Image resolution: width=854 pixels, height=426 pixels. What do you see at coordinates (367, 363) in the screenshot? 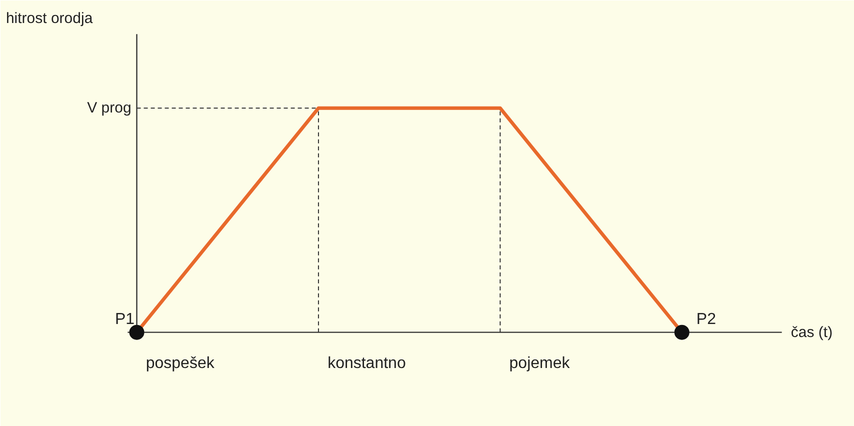
I see `text: konstantno` at bounding box center [367, 363].